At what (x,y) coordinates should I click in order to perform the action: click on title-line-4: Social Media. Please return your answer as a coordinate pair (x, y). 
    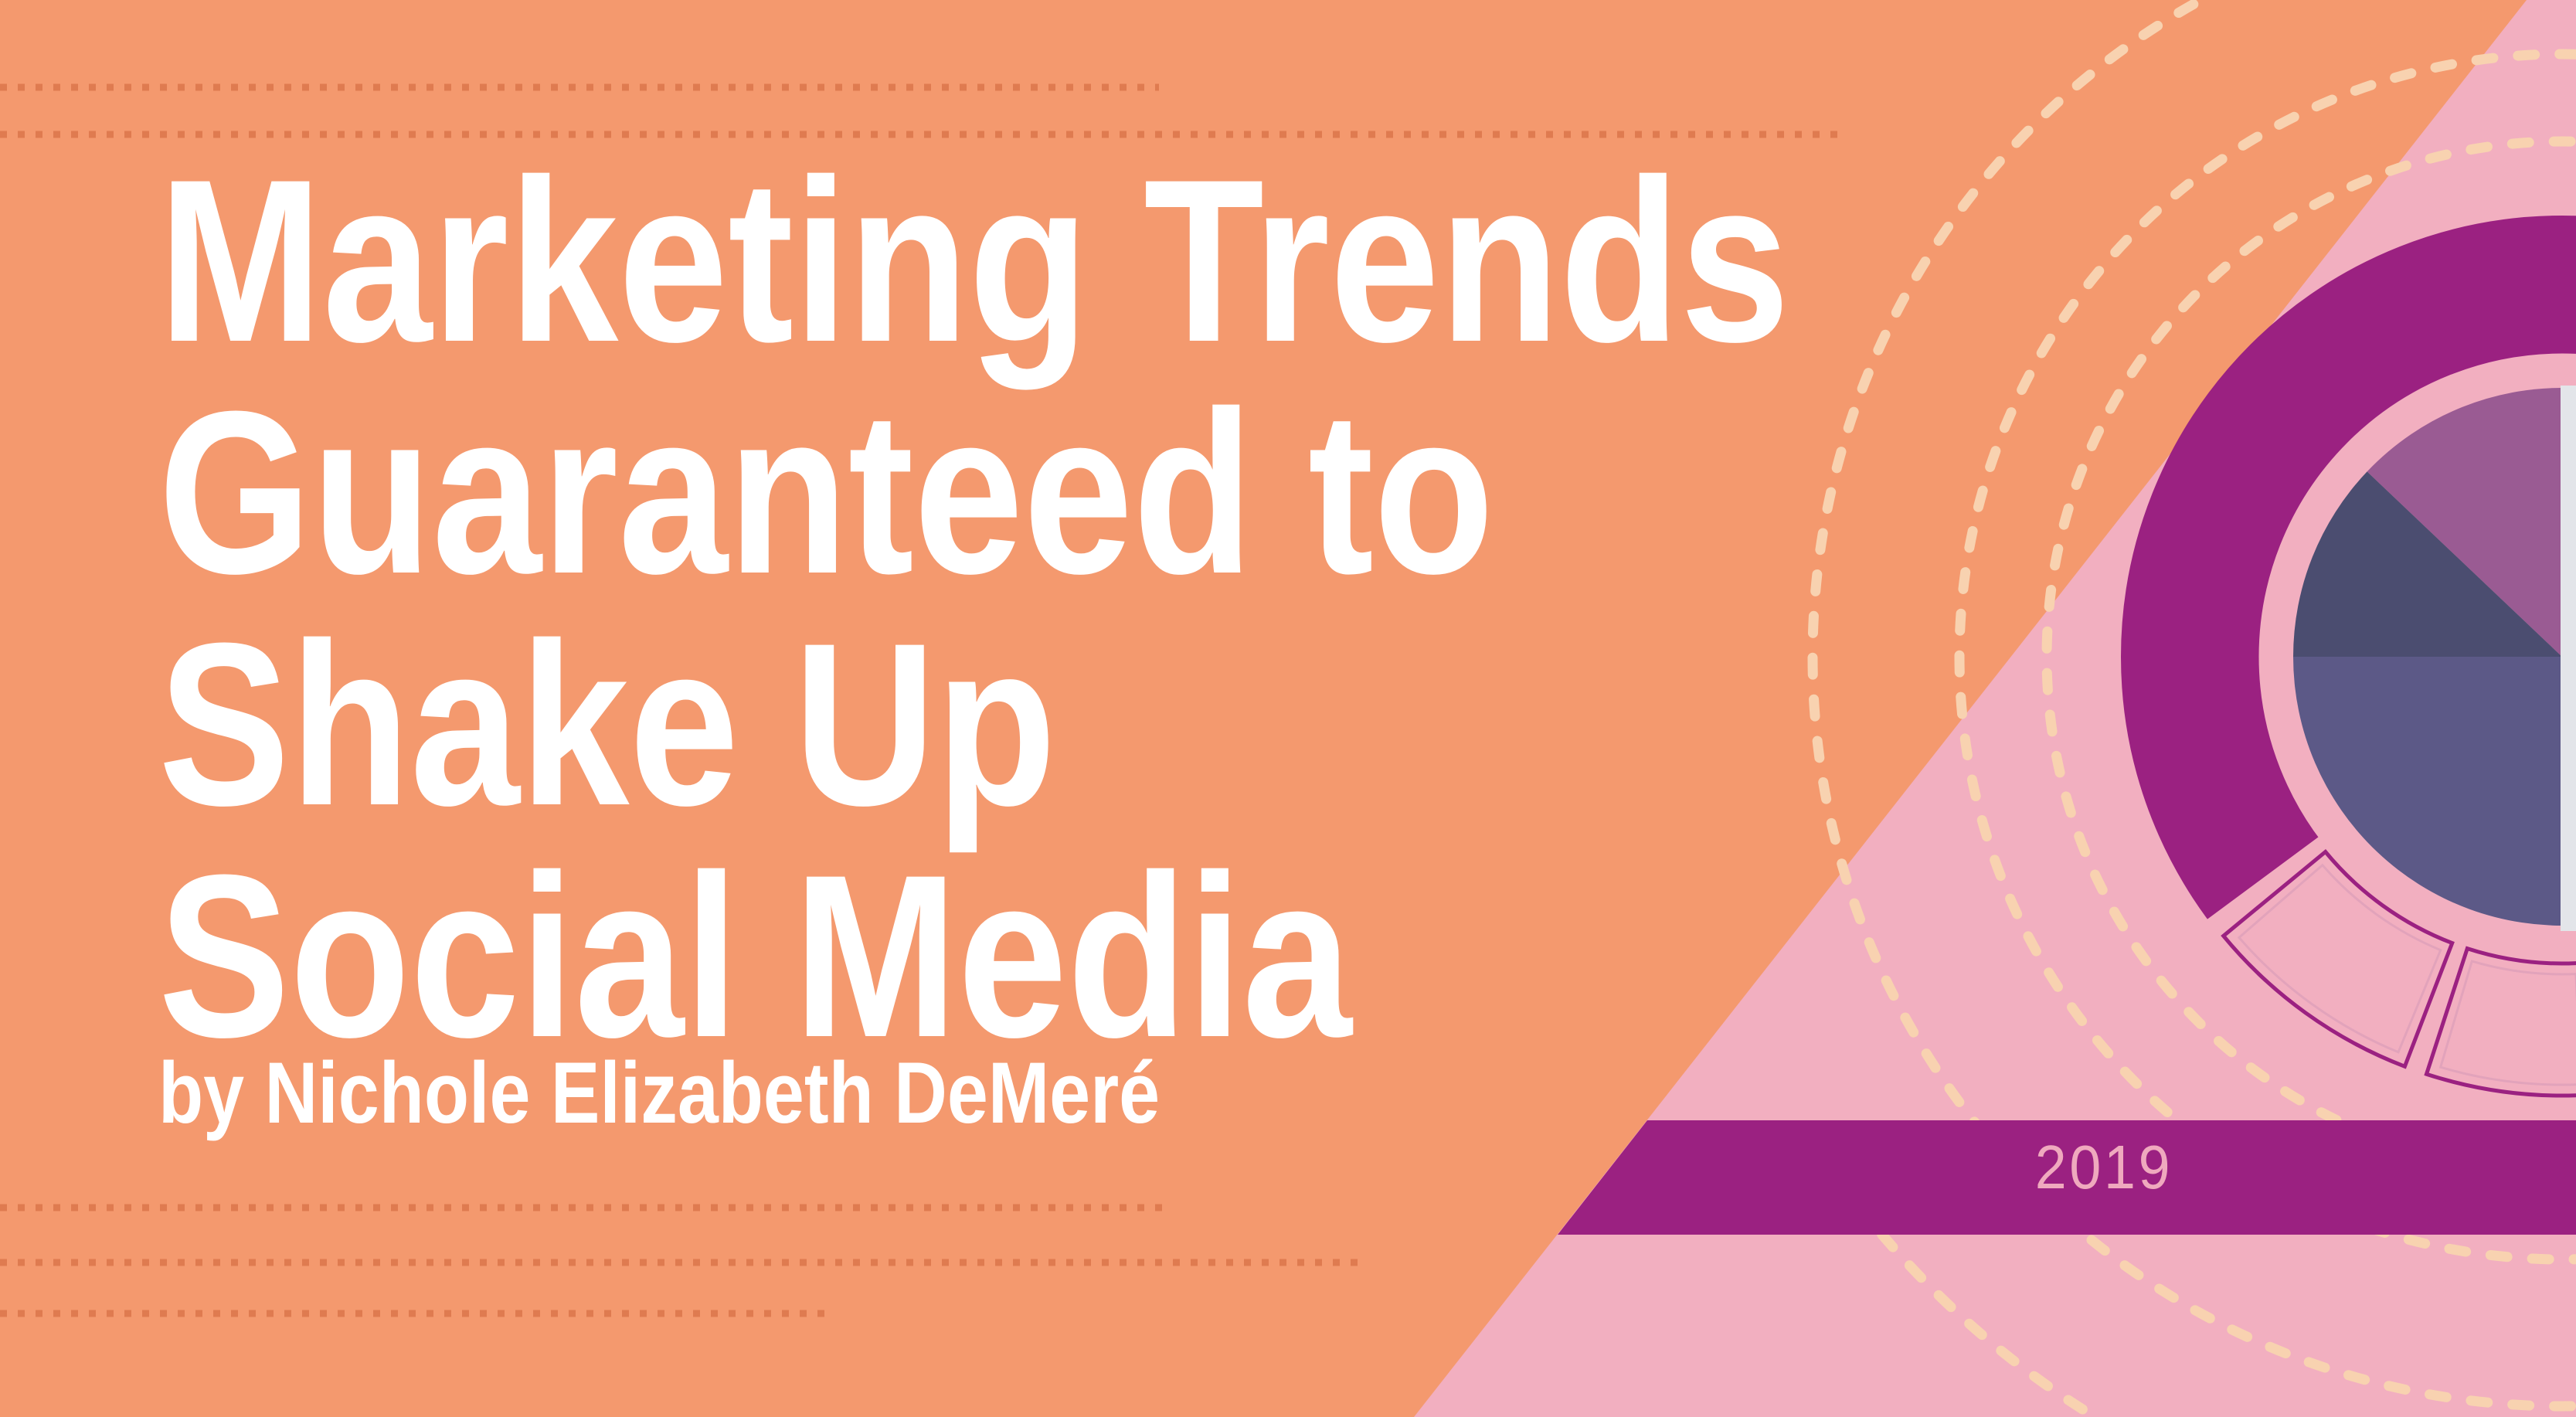
    Looking at the image, I should click on (755, 956).